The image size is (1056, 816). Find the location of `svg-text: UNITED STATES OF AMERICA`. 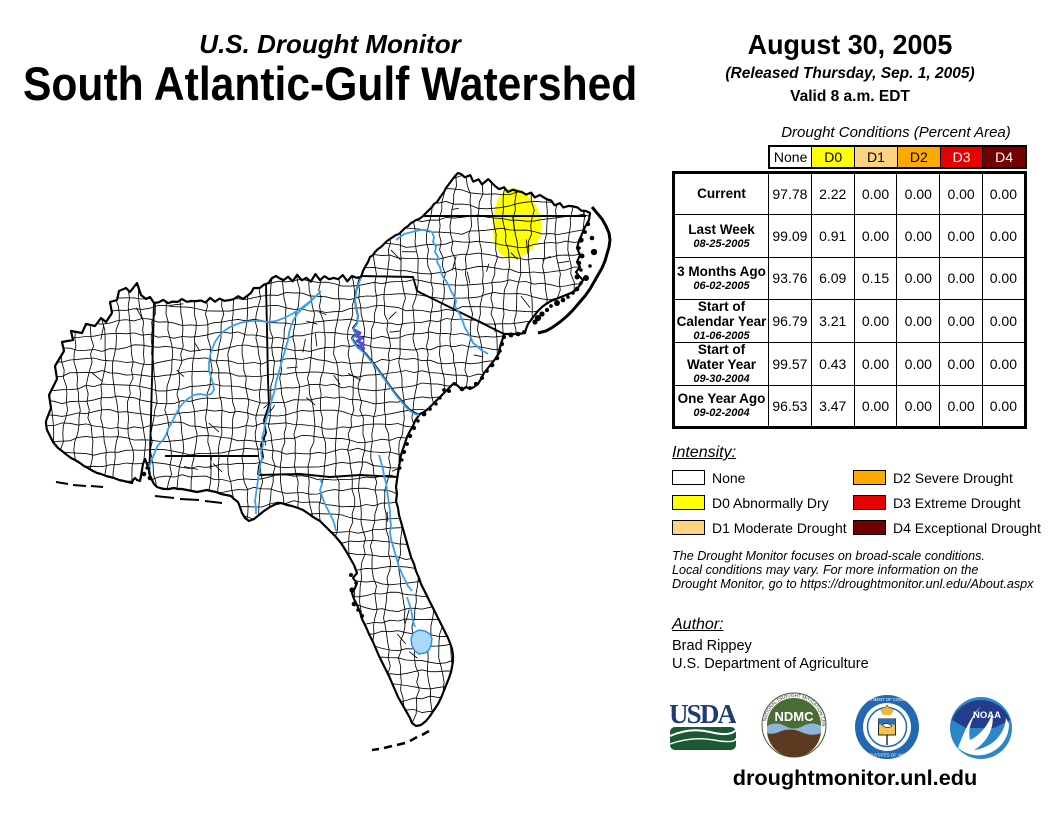

svg-text: UNITED STATES OF AMERICA is located at coordinates (887, 755).